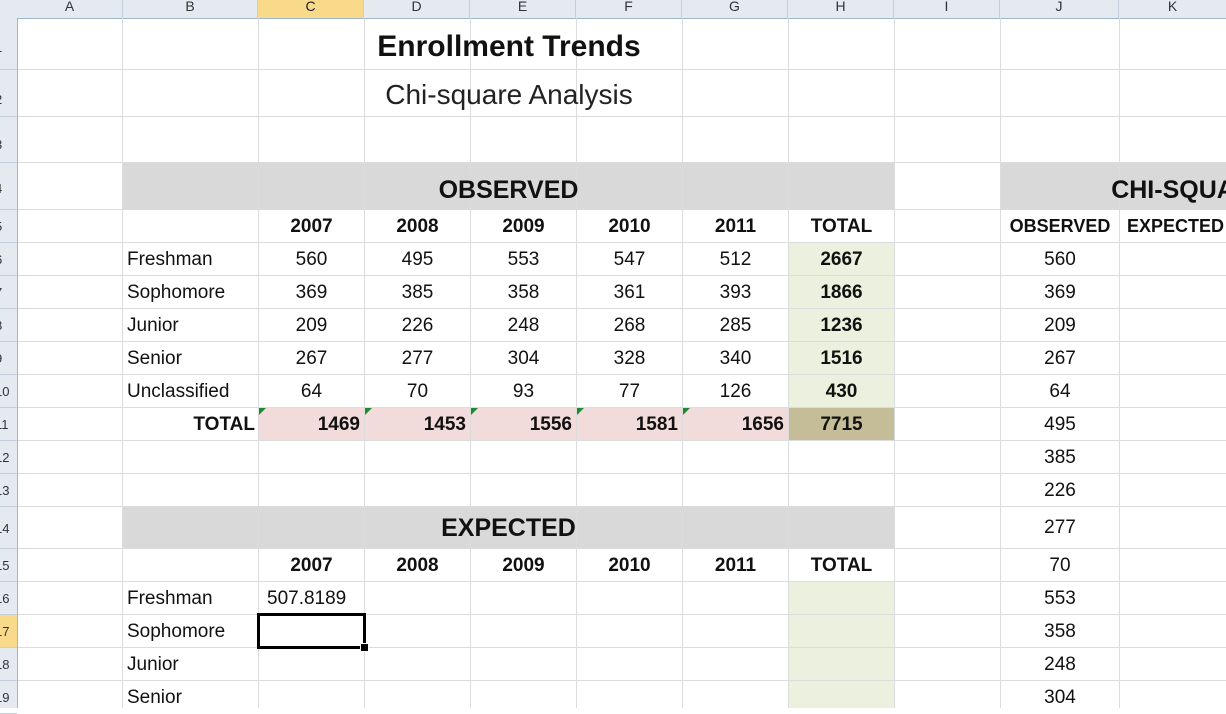 The width and height of the screenshot is (1226, 714). Describe the element at coordinates (417, 292) in the screenshot. I see `observed-cell: 385` at that location.